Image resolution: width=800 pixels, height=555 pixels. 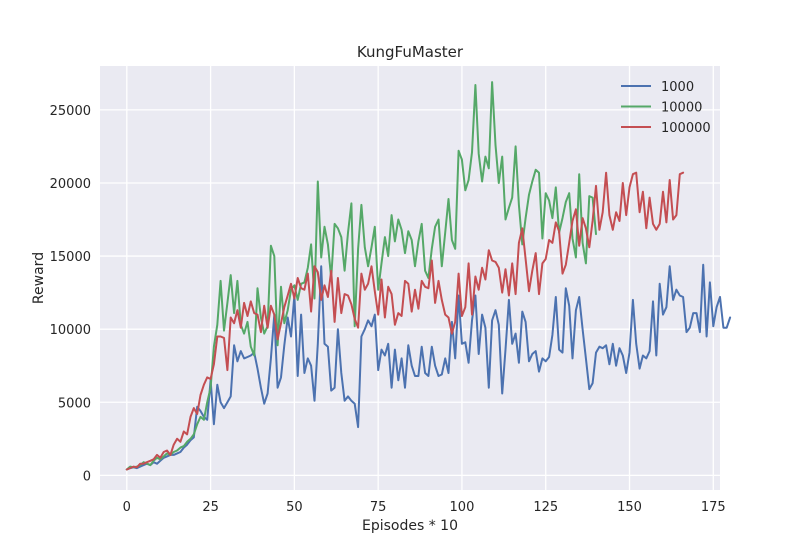 I want to click on y-axis-title: Reward, so click(x=39, y=278).